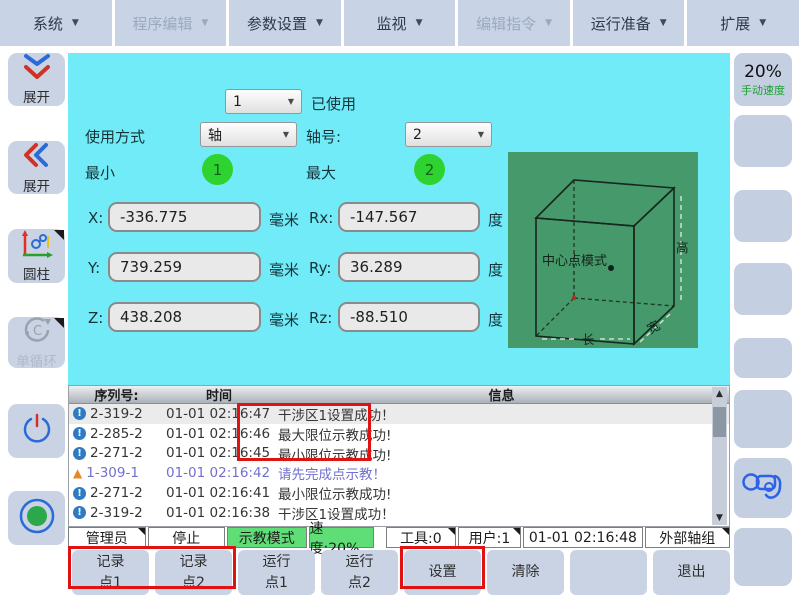 The image size is (799, 600). I want to click on power-icon, so click(37, 431).